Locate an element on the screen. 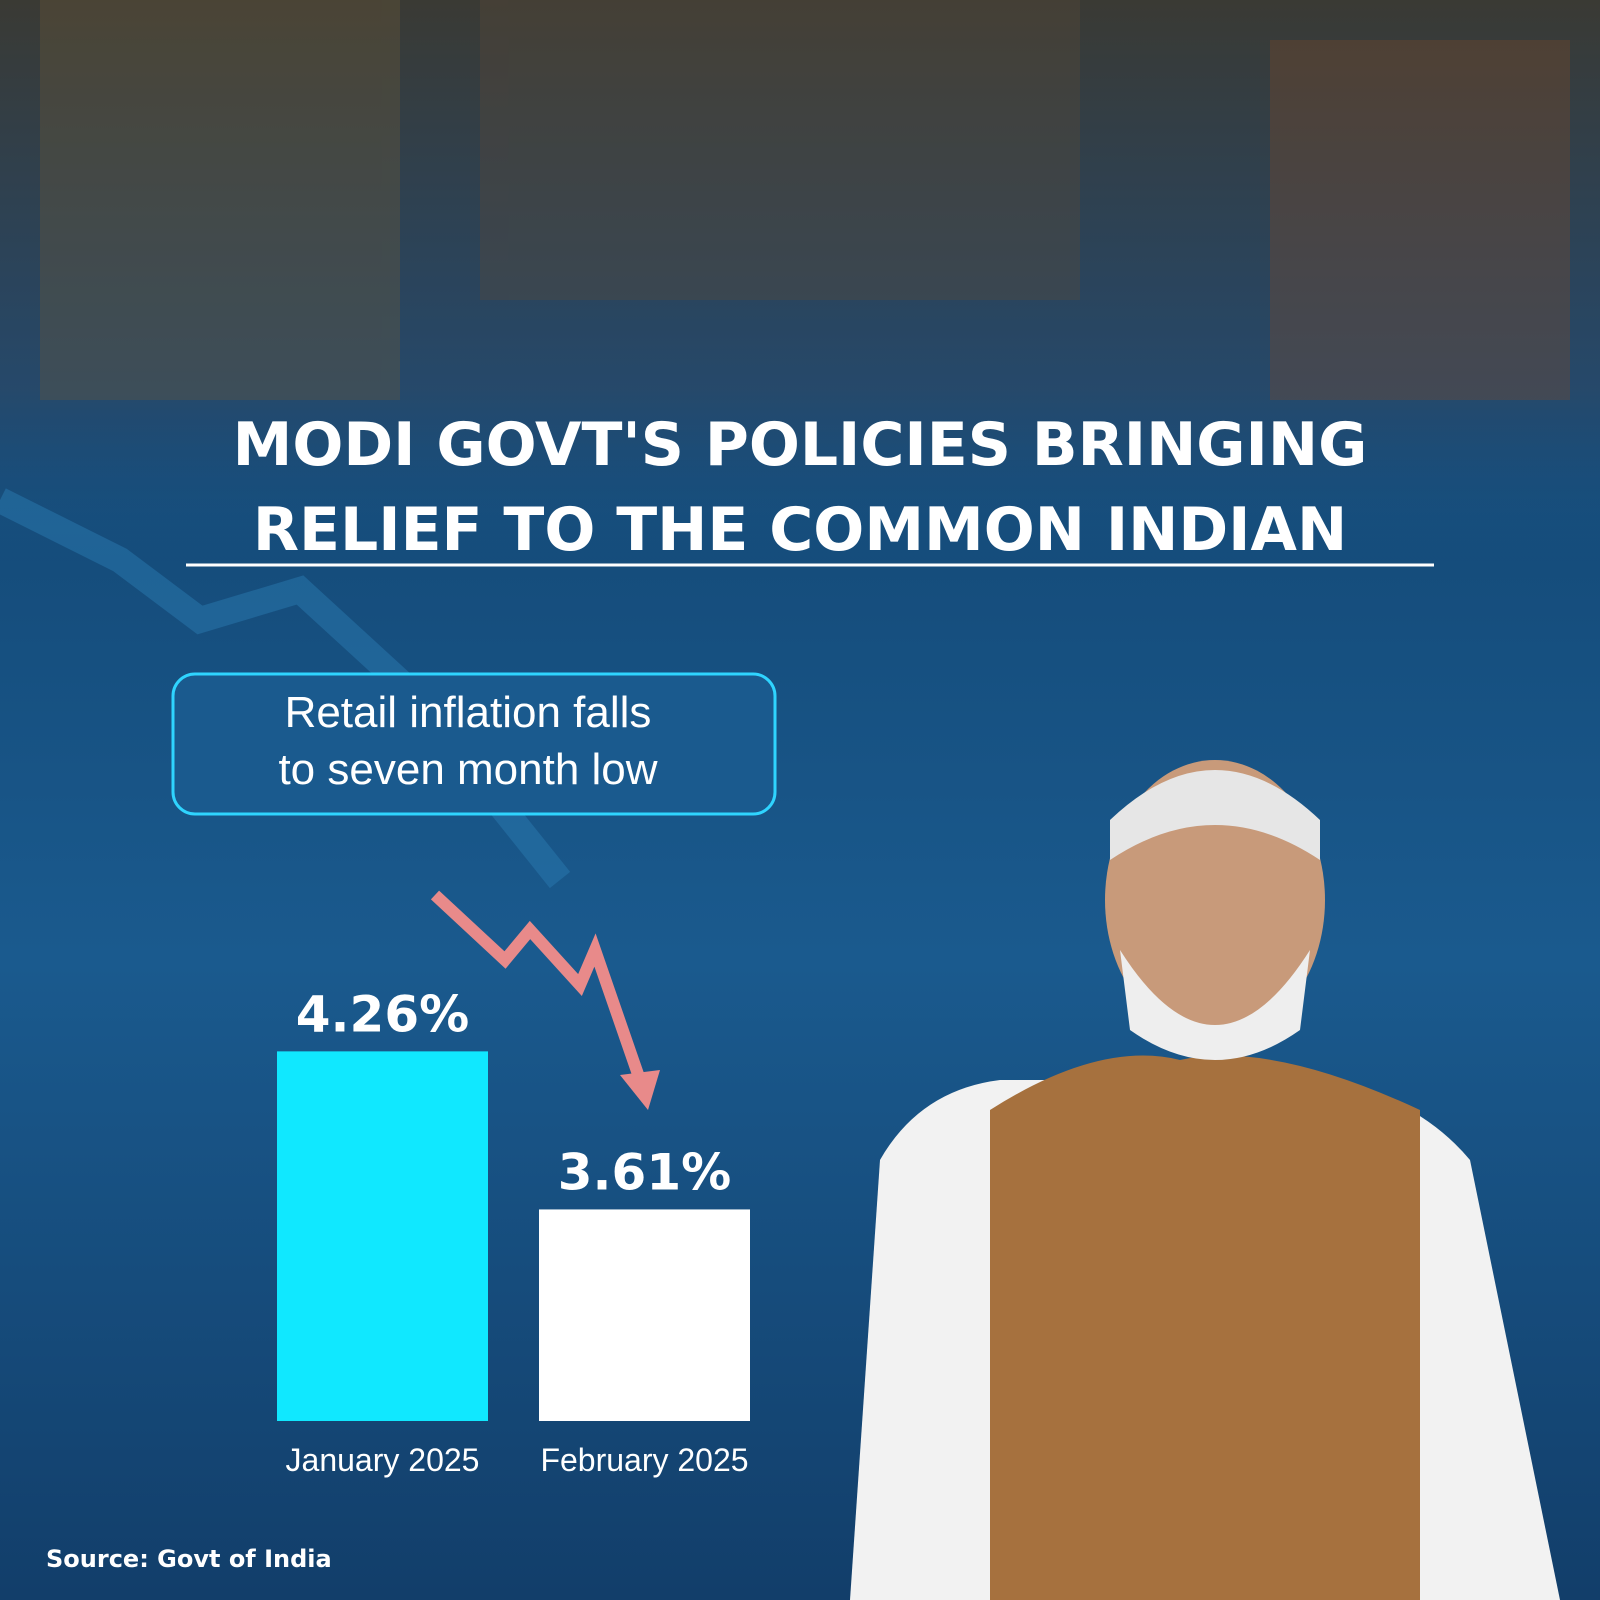 This screenshot has height=1600, width=1600. callout-box is located at coordinates (474, 744).